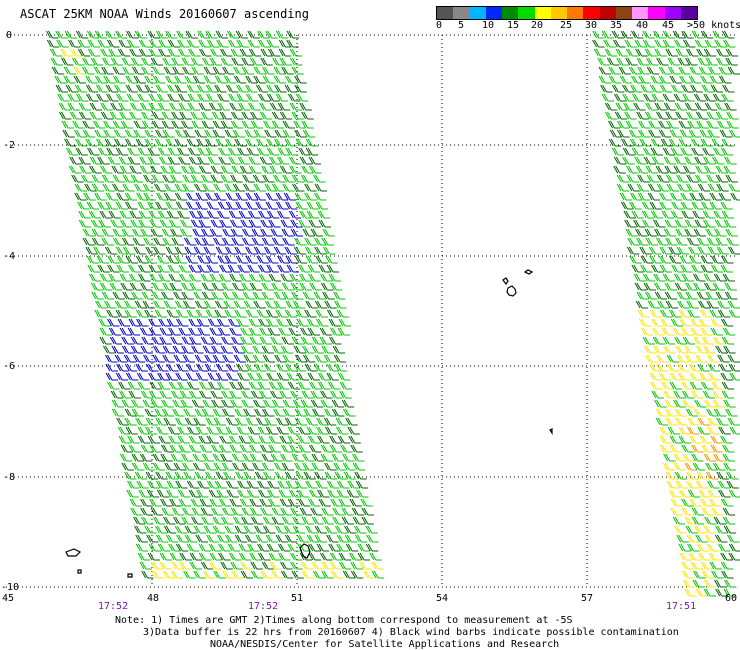 The image size is (740, 650). I want to click on colorbar-swatch, so click(461, 13).